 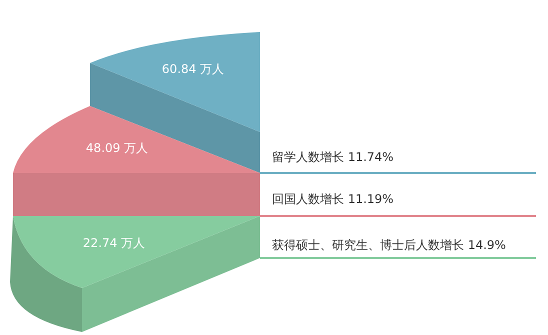 I want to click on data-label: 60.84 万人, so click(x=193, y=69).